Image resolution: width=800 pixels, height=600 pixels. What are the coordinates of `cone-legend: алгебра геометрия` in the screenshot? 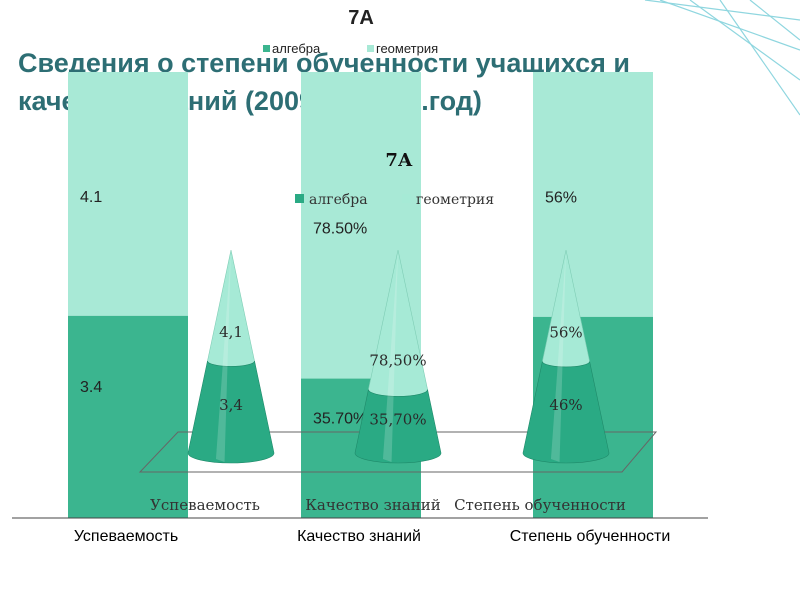 It's located at (394, 200).